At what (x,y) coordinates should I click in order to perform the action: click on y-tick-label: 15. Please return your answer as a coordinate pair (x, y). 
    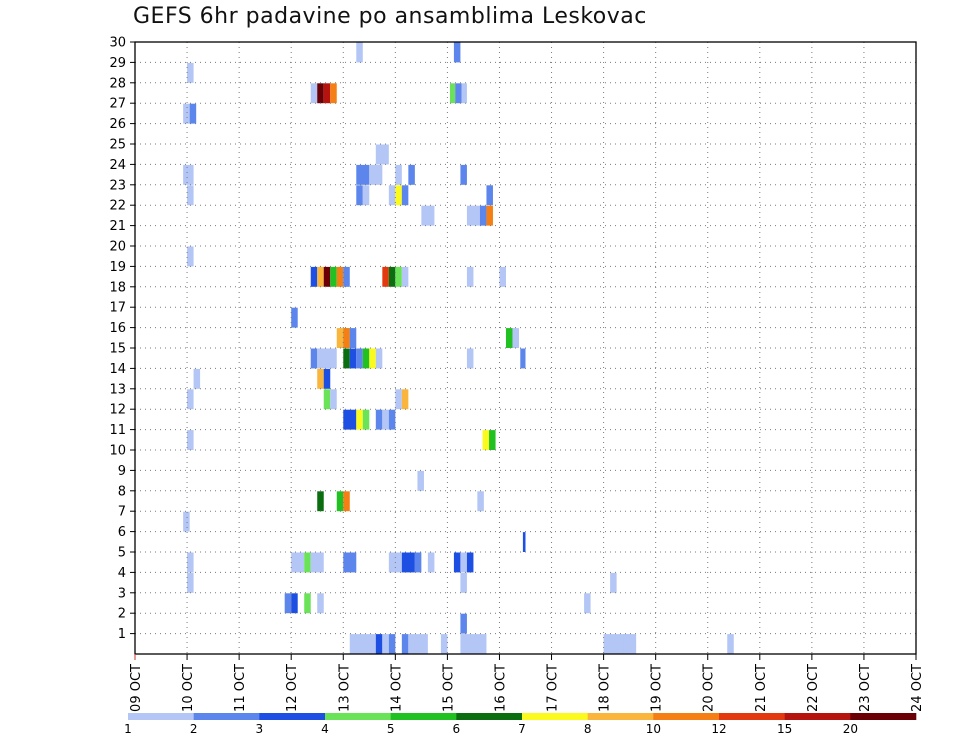
    Looking at the image, I should click on (117, 349).